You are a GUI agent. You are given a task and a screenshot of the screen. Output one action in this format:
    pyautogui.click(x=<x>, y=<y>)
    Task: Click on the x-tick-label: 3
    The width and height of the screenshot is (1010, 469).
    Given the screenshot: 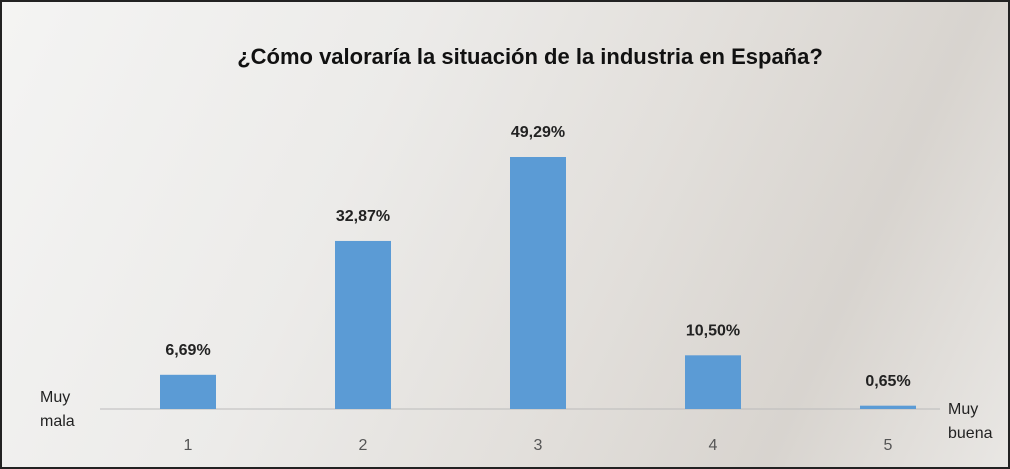 What is the action you would take?
    pyautogui.click(x=538, y=445)
    